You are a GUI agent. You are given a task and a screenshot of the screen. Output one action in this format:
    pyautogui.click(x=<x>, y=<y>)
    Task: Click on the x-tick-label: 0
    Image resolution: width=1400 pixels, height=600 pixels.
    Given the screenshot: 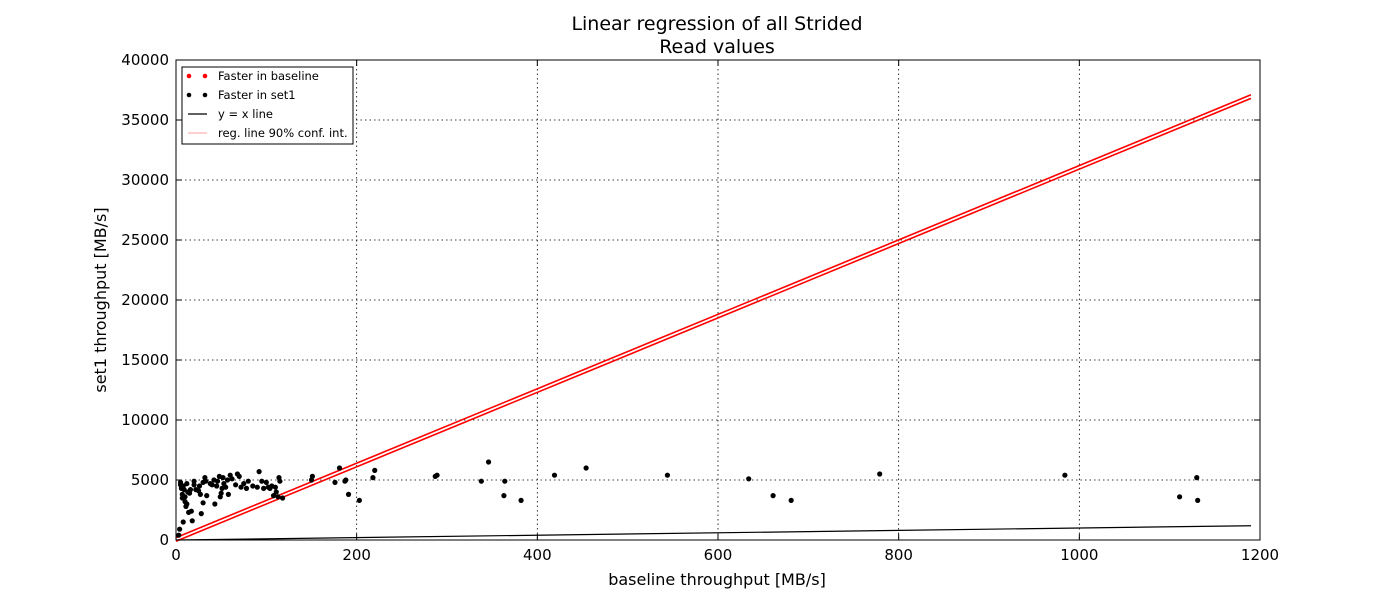 What is the action you would take?
    pyautogui.click(x=176, y=555)
    